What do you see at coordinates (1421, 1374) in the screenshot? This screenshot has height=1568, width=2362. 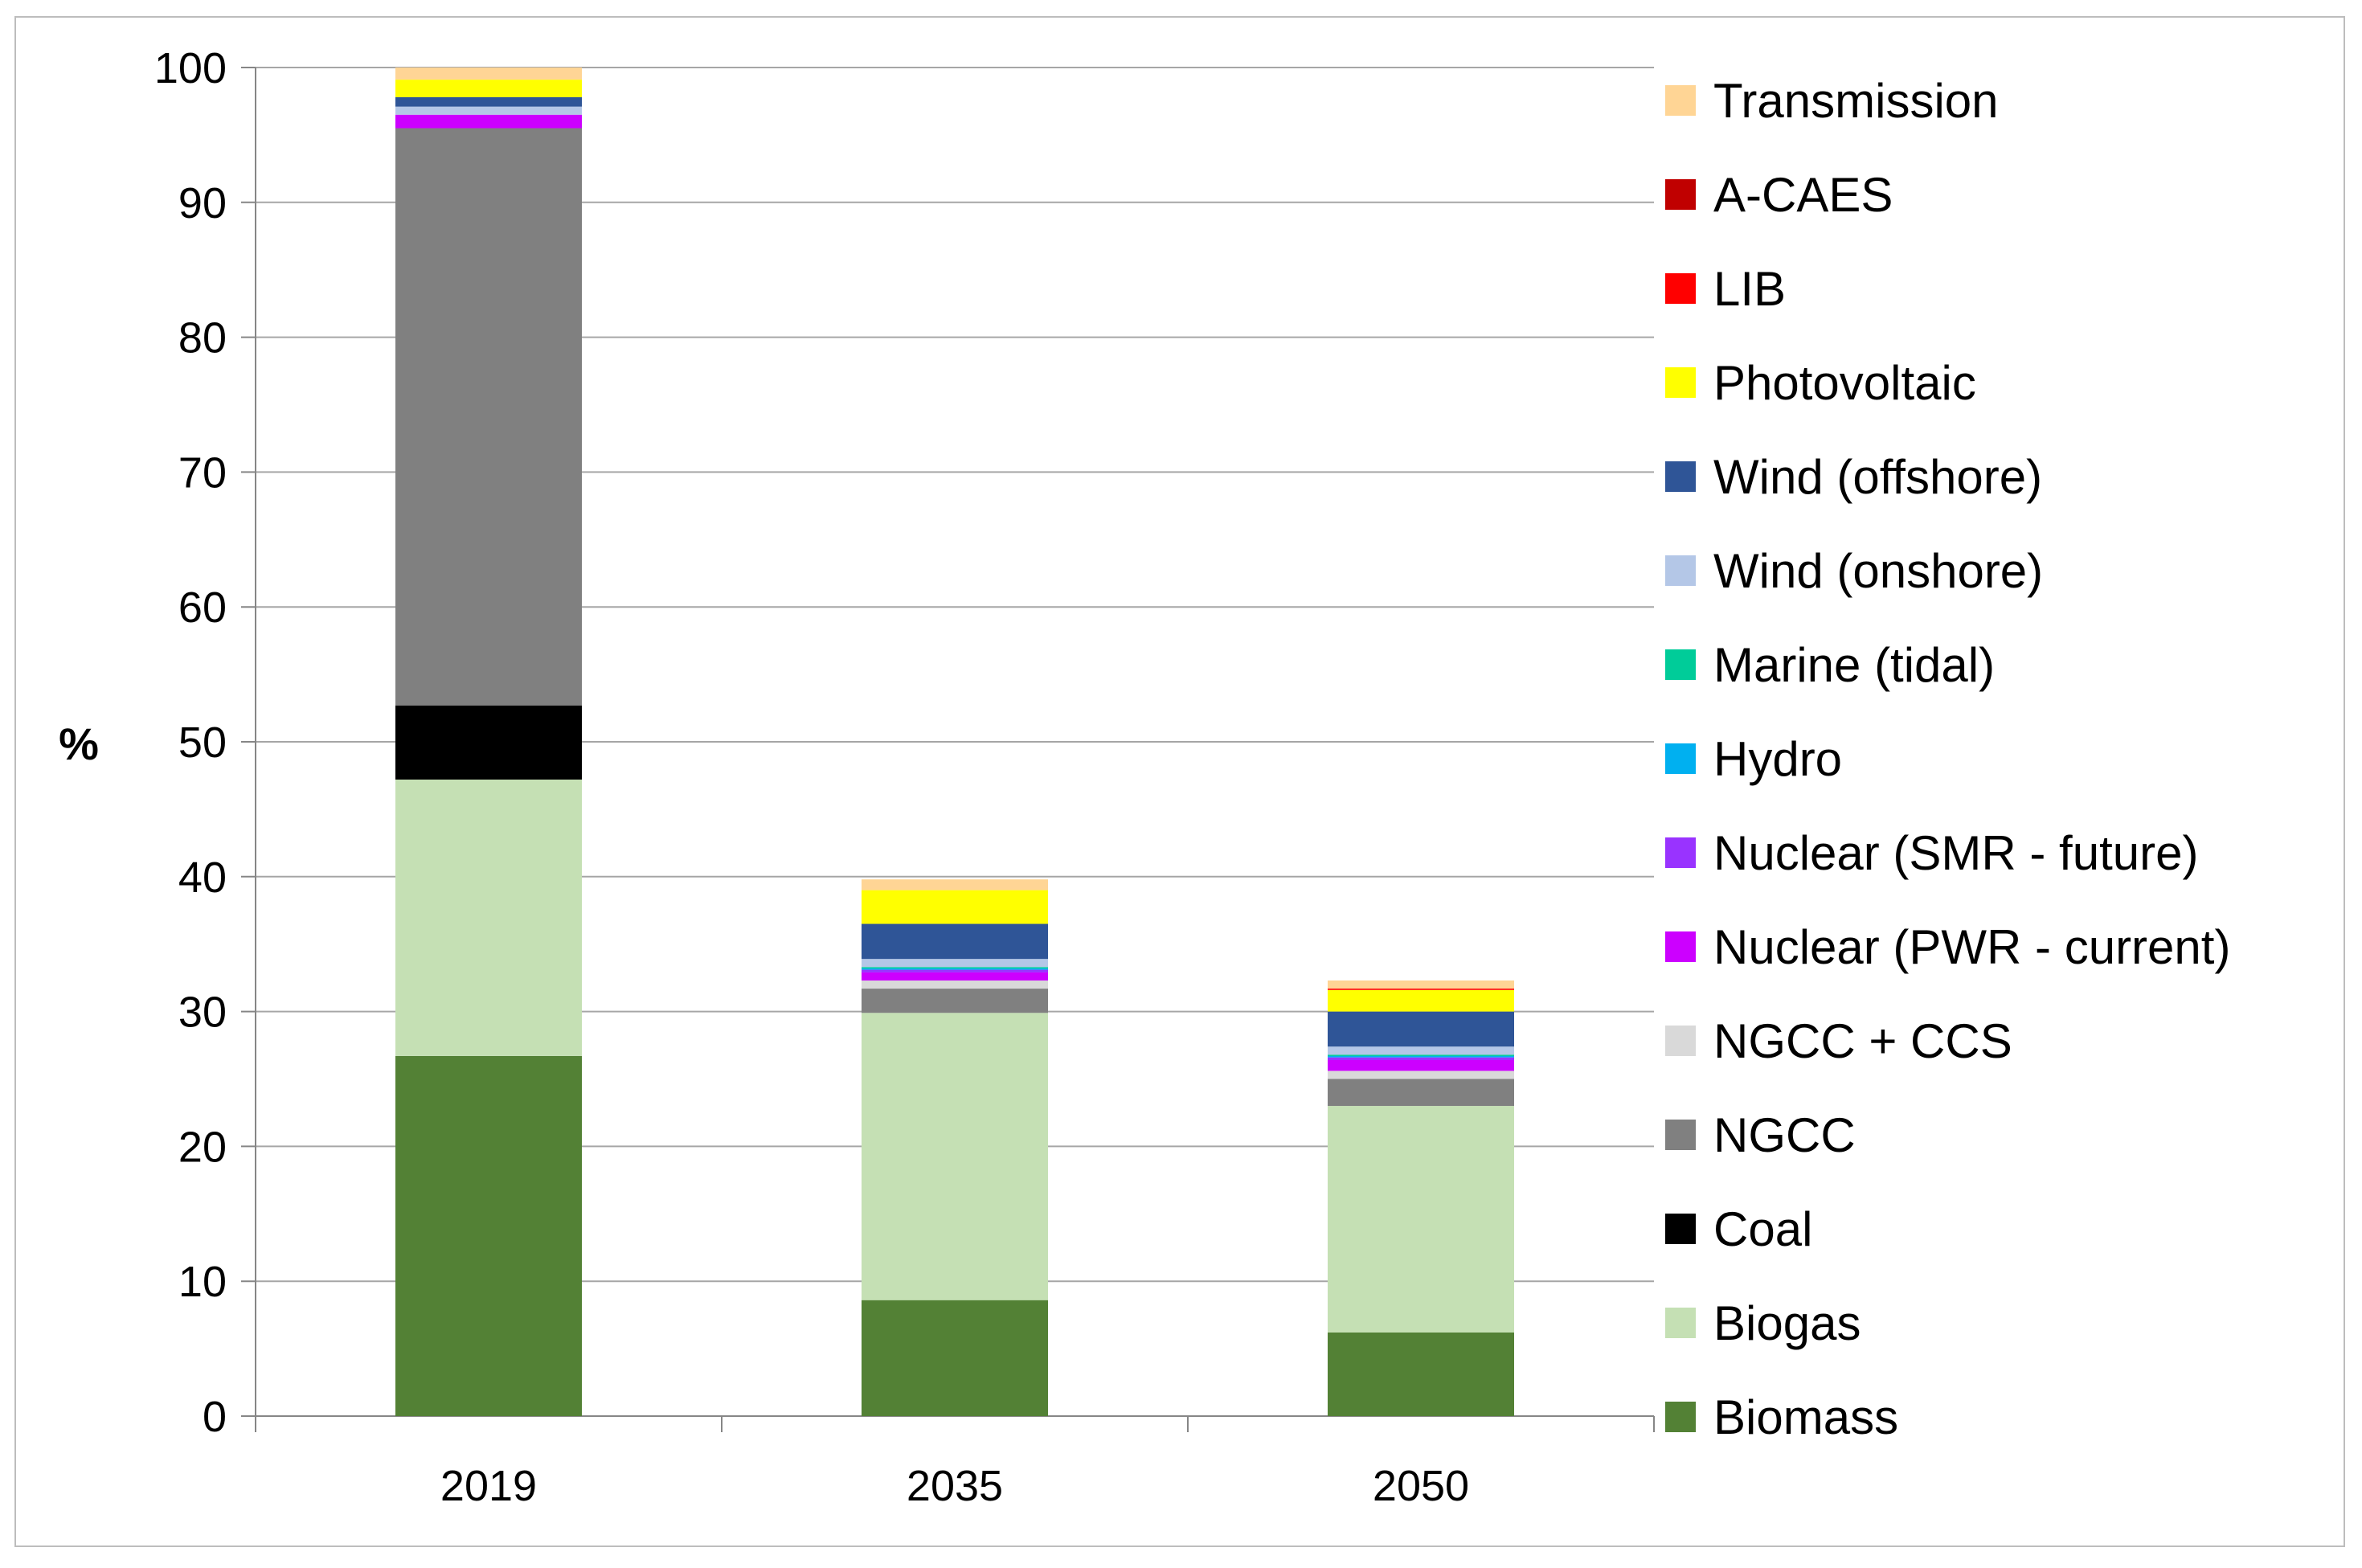 I see `bar-segment-biomass-2050` at bounding box center [1421, 1374].